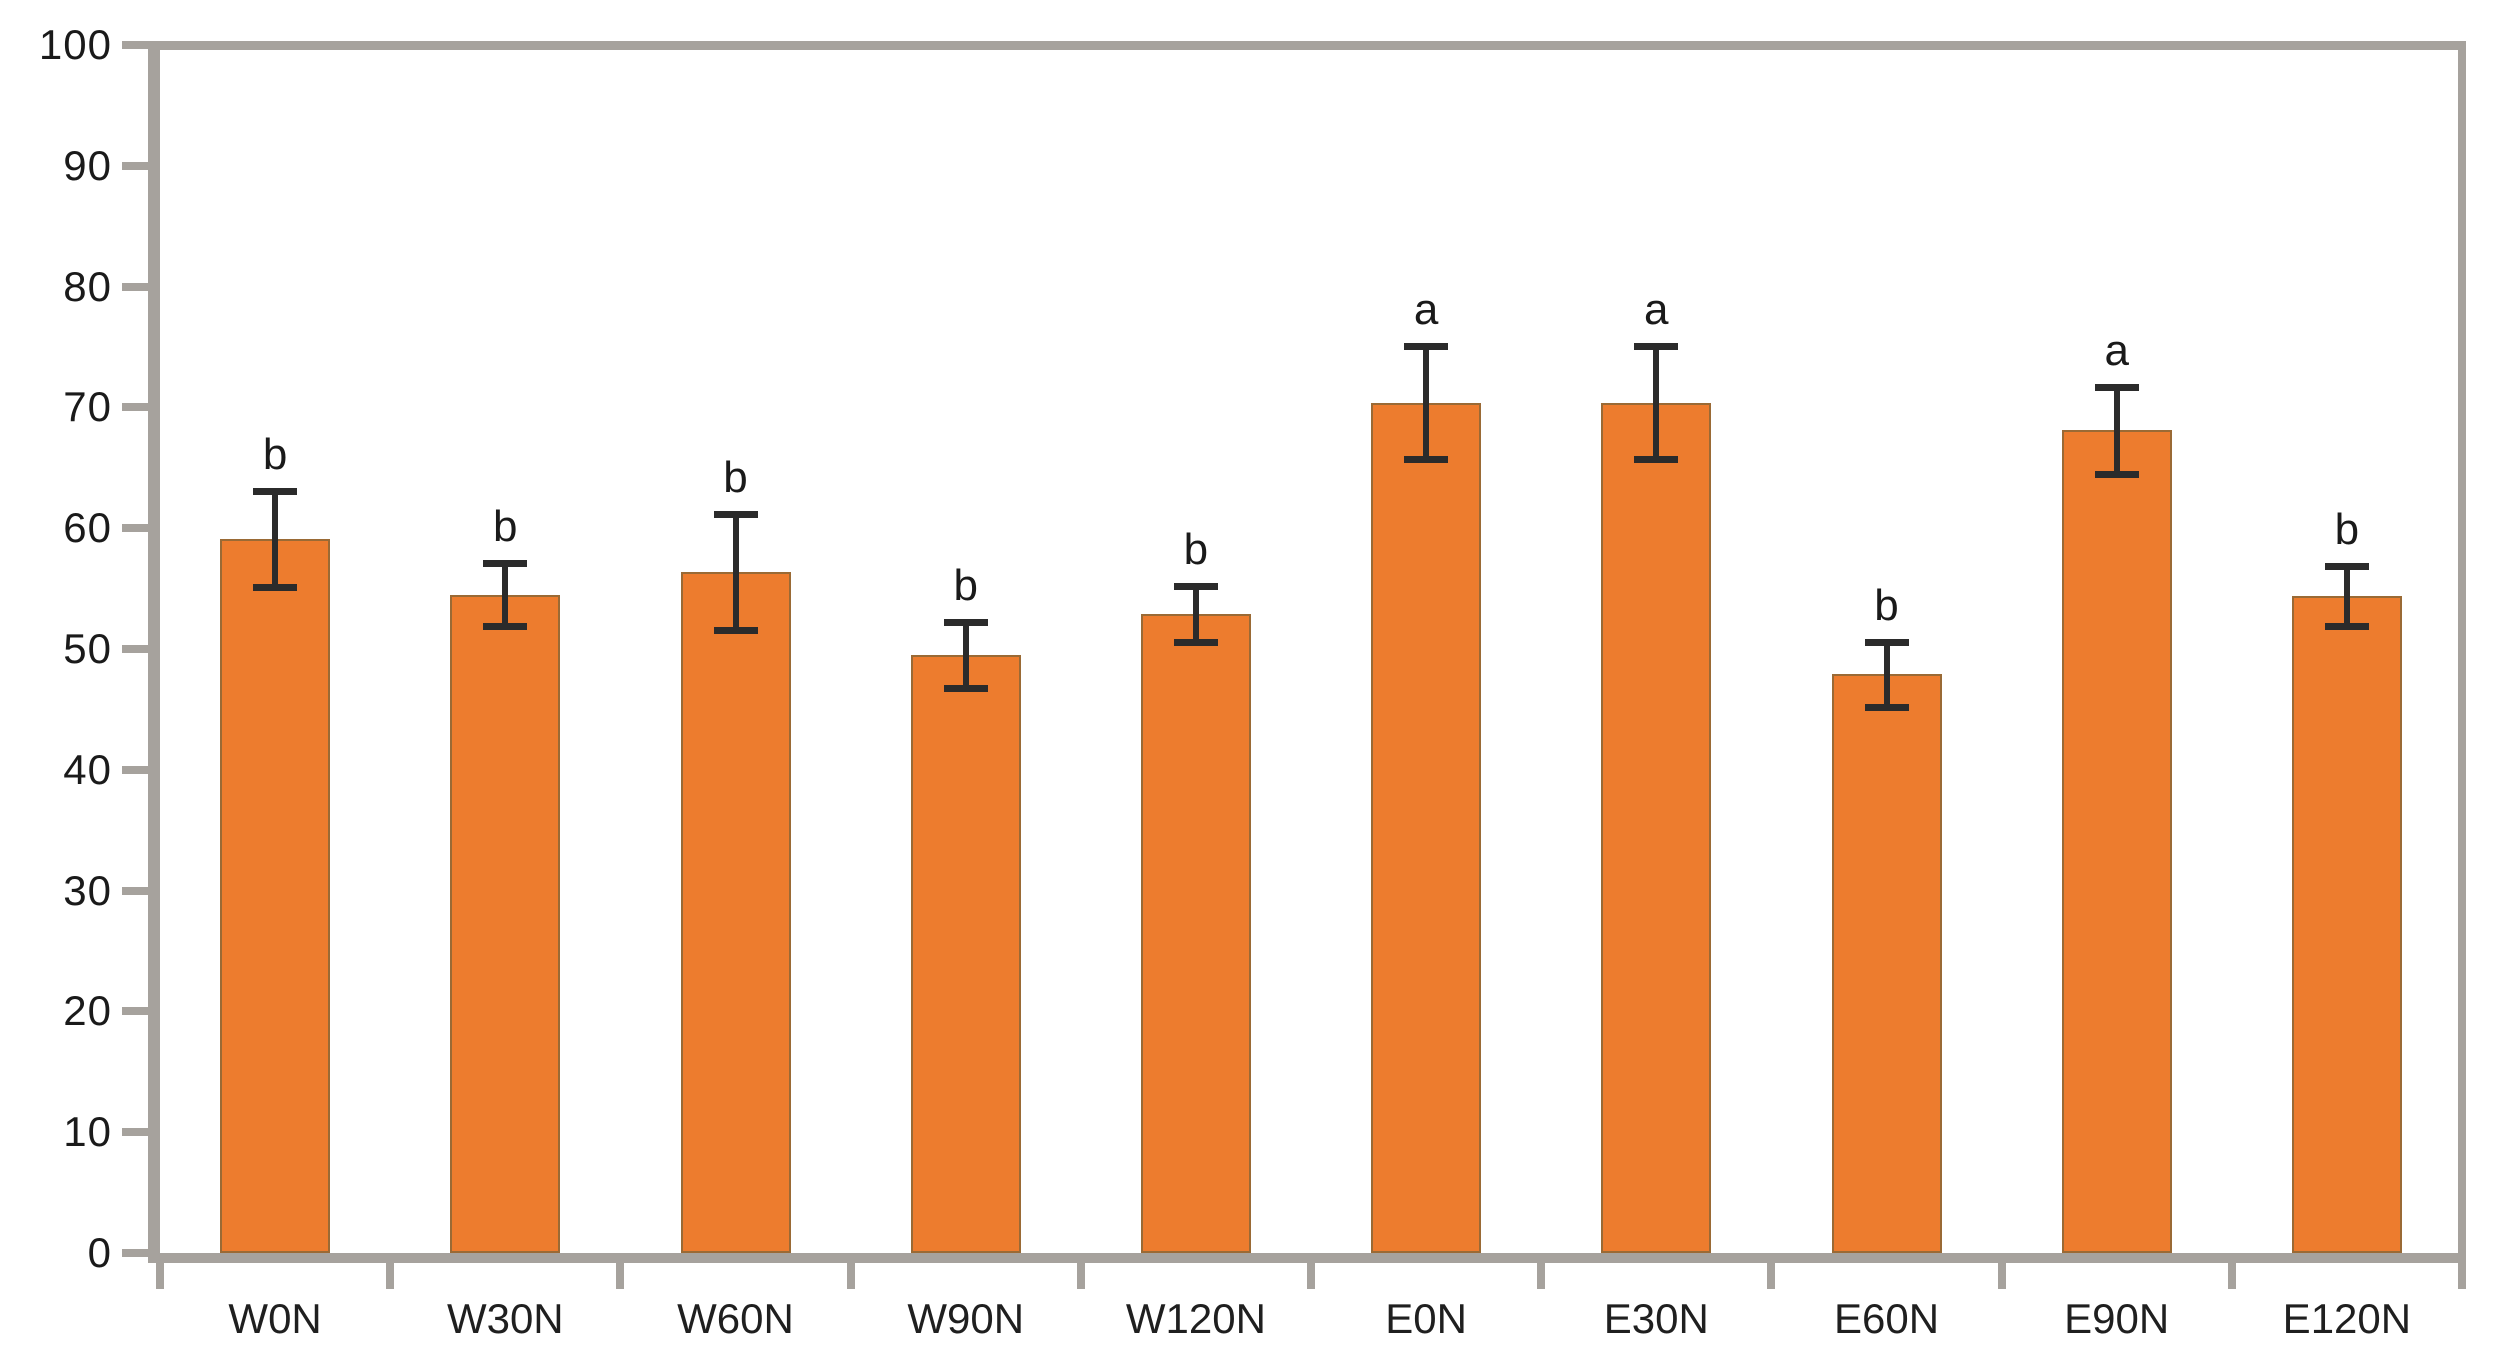 The width and height of the screenshot is (2509, 1360). What do you see at coordinates (2346, 924) in the screenshot?
I see `bar-E120N` at bounding box center [2346, 924].